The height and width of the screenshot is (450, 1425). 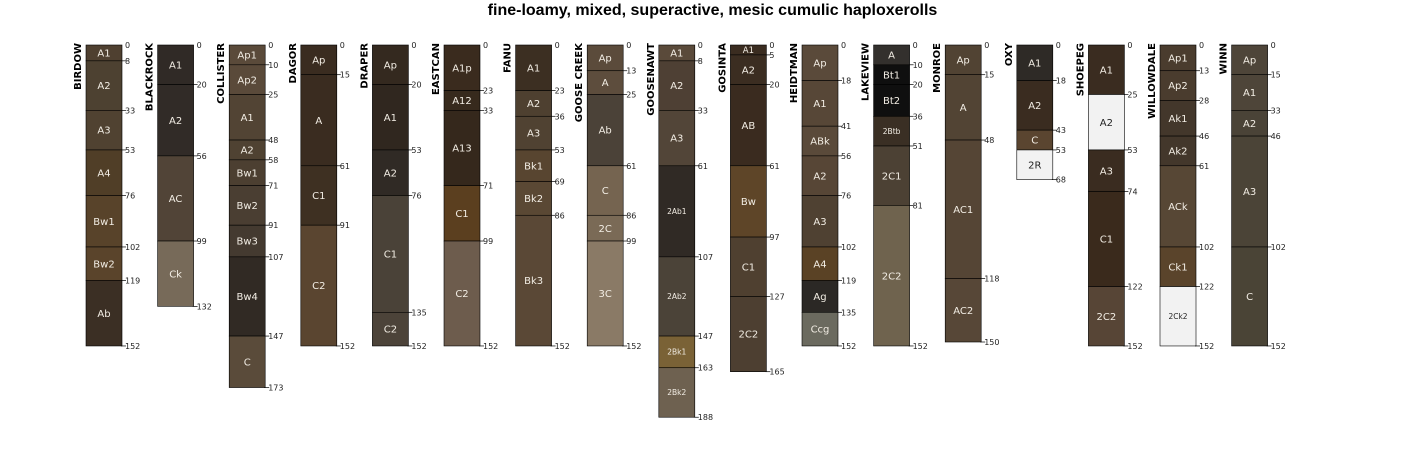 I want to click on horizon-abk, so click(x=820, y=141).